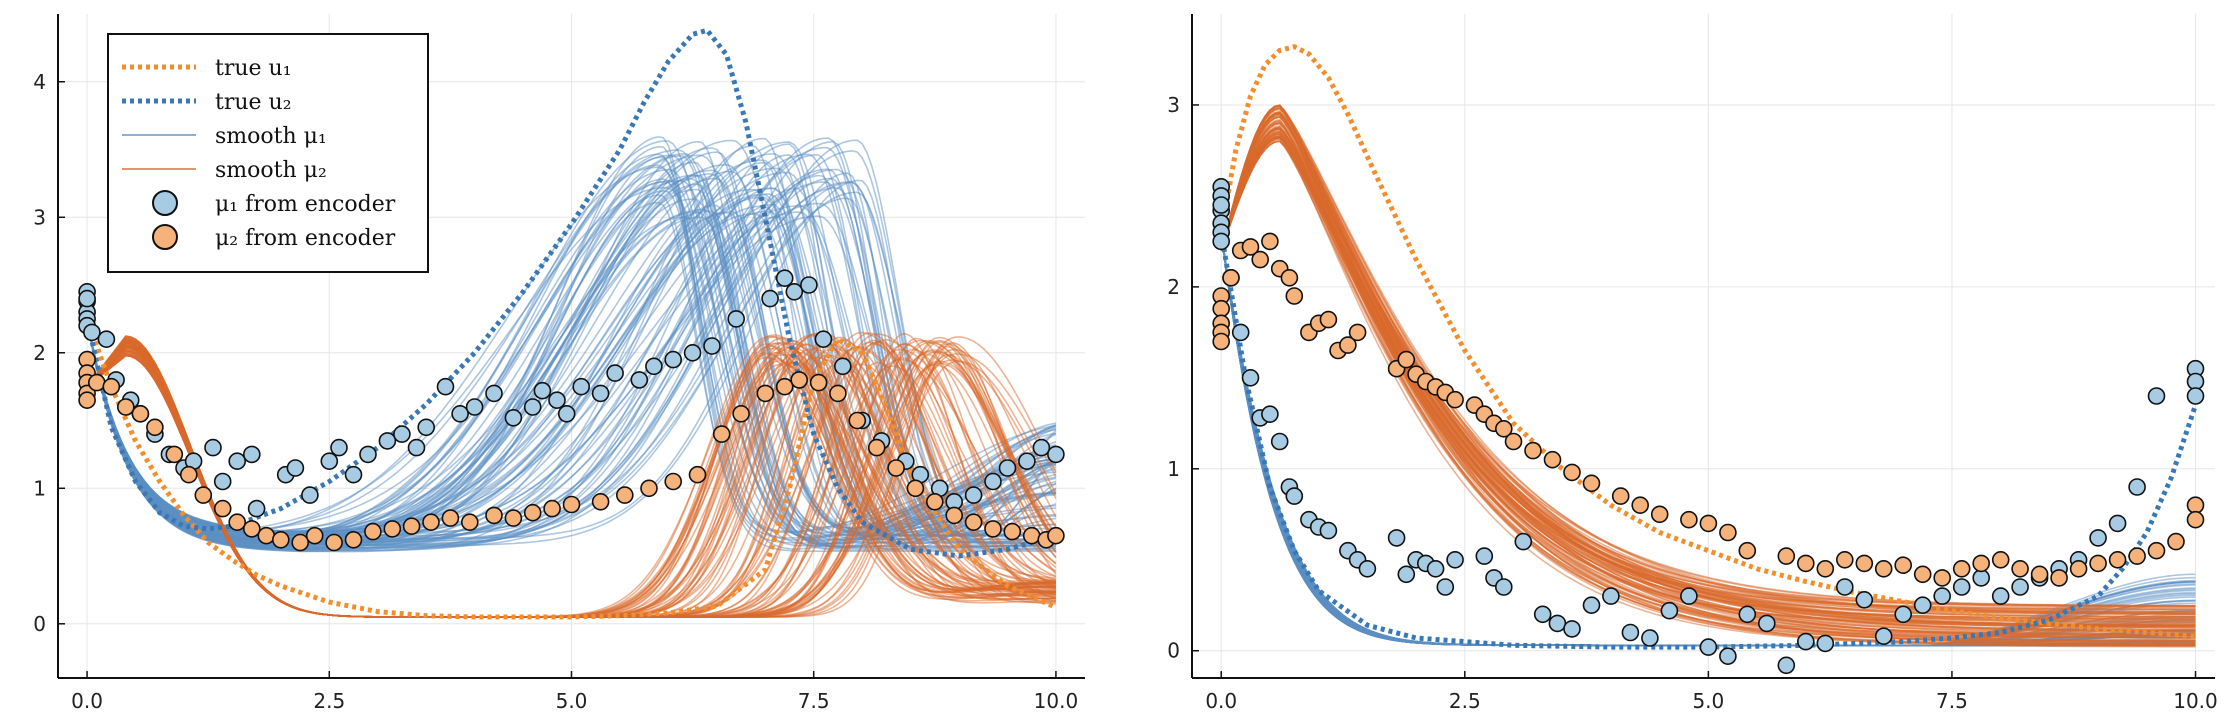  What do you see at coordinates (329, 701) in the screenshot?
I see `left-xtick-label-1: 2.5` at bounding box center [329, 701].